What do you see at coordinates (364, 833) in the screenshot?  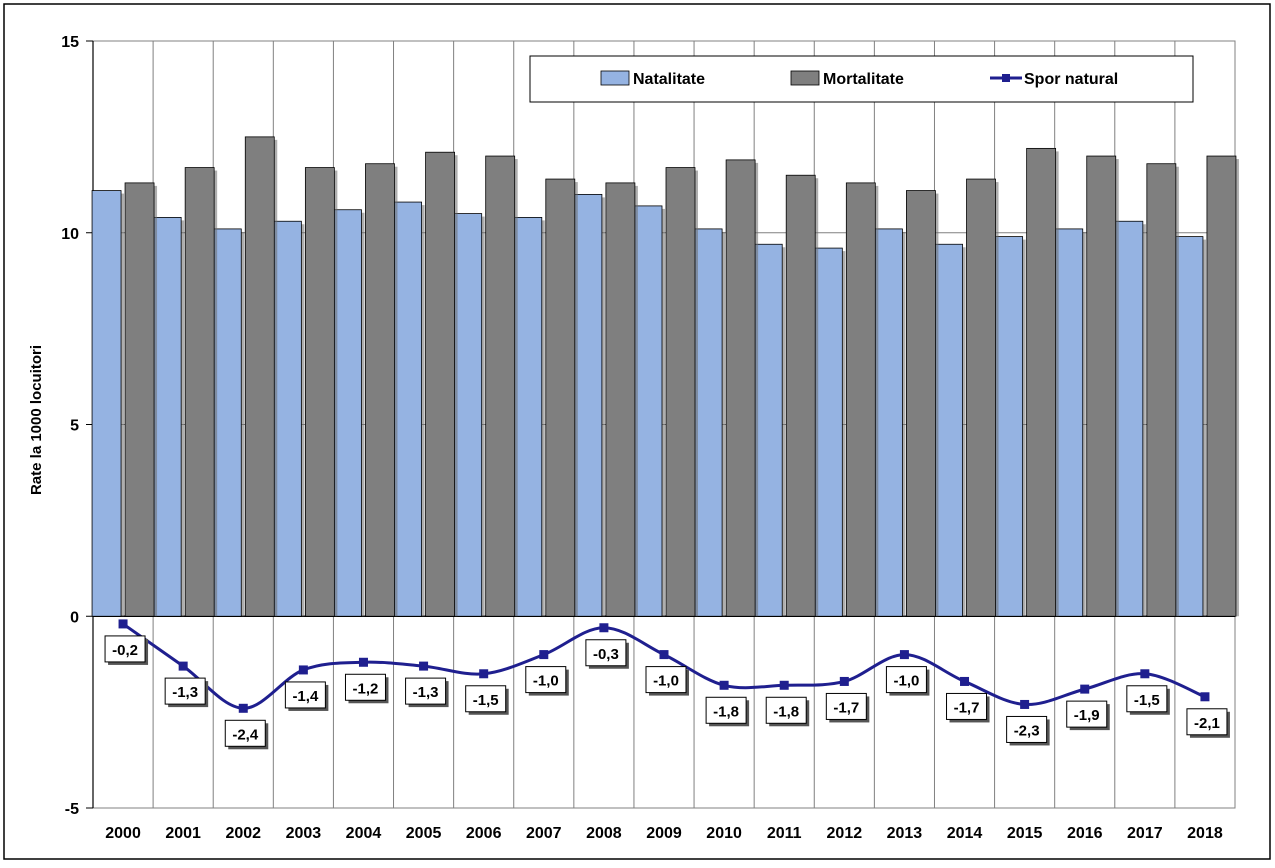 I see `x-tick-label: 2004` at bounding box center [364, 833].